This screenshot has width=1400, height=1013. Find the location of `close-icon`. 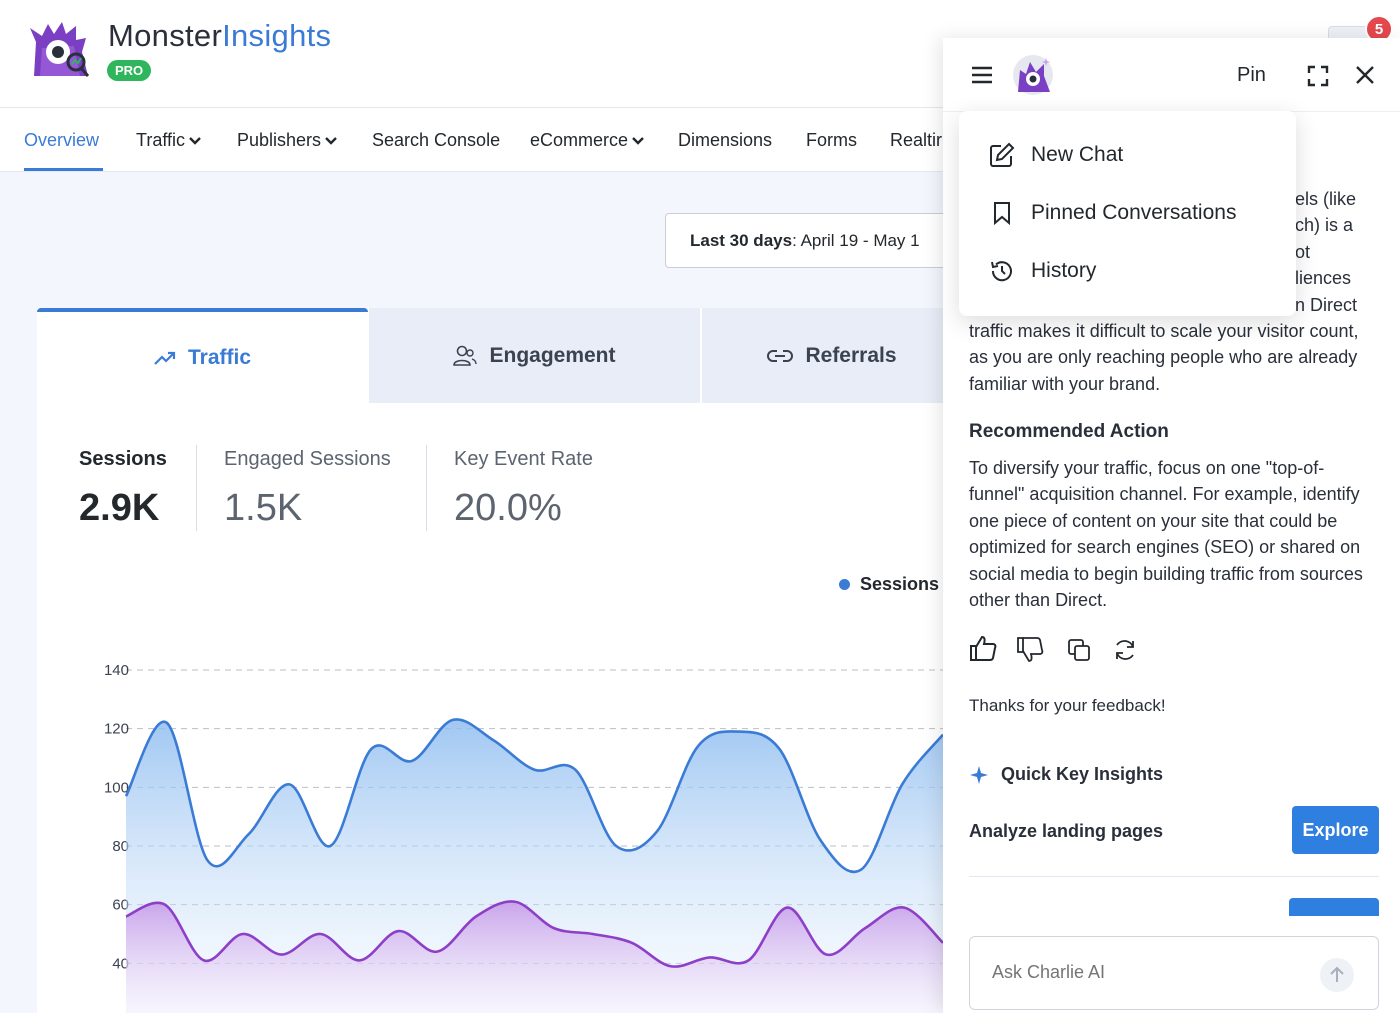

close-icon is located at coordinates (1365, 75).